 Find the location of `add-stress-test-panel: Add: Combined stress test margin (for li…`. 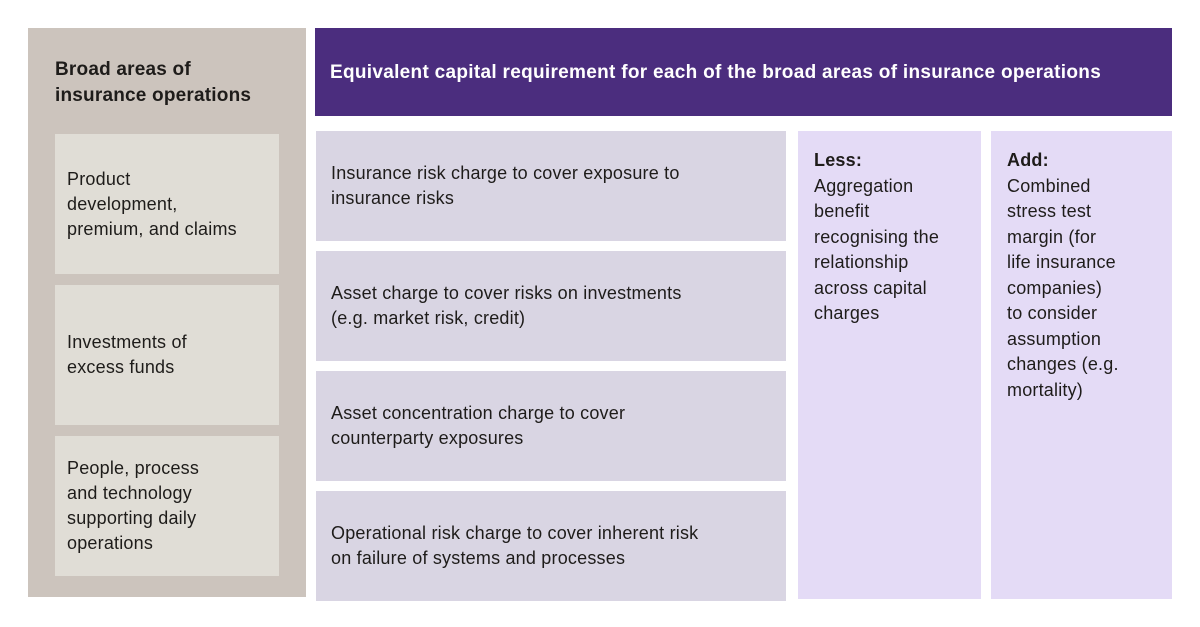

add-stress-test-panel: Add: Combined stress test margin (for li… is located at coordinates (1081, 365).